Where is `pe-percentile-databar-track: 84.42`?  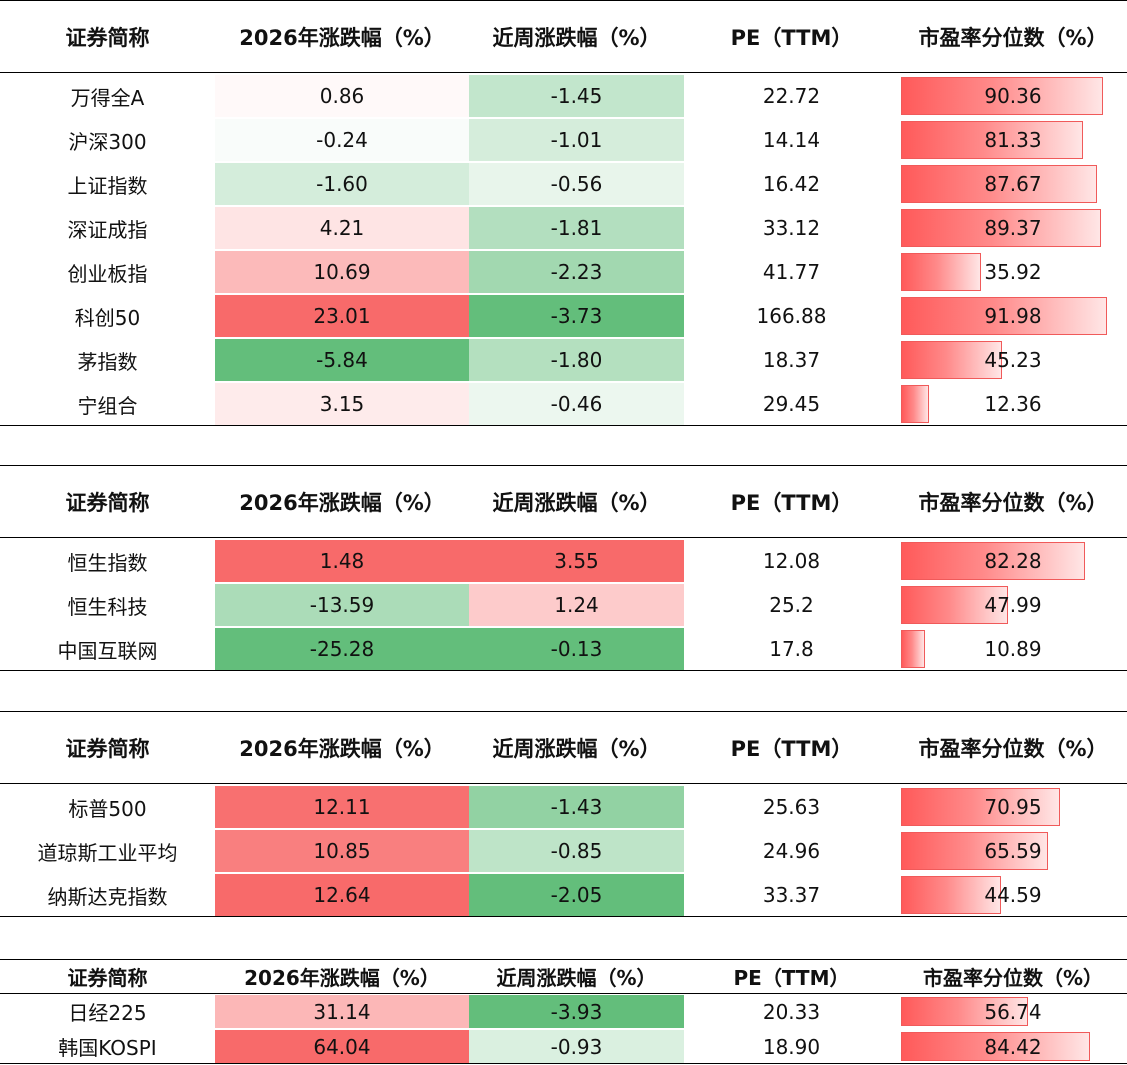 pe-percentile-databar-track: 84.42 is located at coordinates (1013, 1046).